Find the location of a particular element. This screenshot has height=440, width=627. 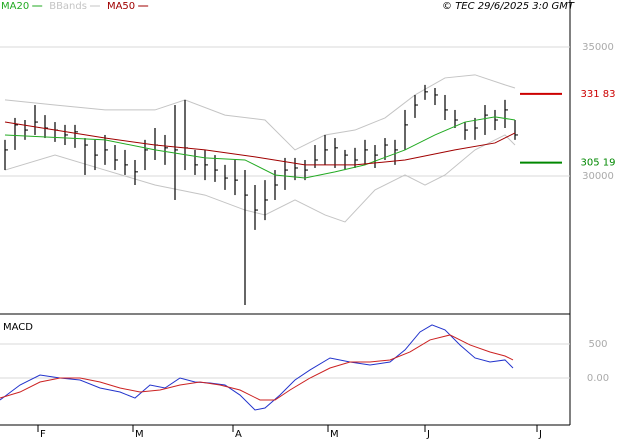

panel-title: MACD is located at coordinates (18, 327).